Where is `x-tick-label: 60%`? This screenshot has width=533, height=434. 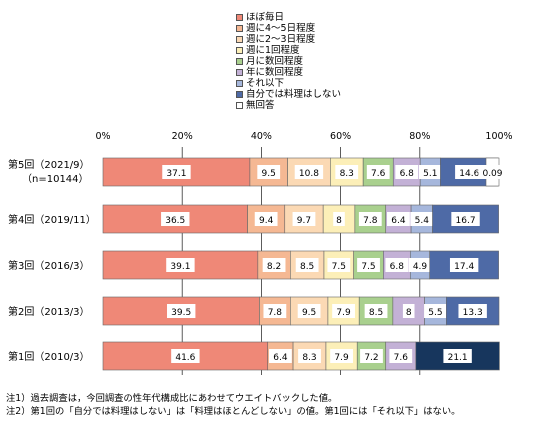 x-tick-label: 60% is located at coordinates (340, 136).